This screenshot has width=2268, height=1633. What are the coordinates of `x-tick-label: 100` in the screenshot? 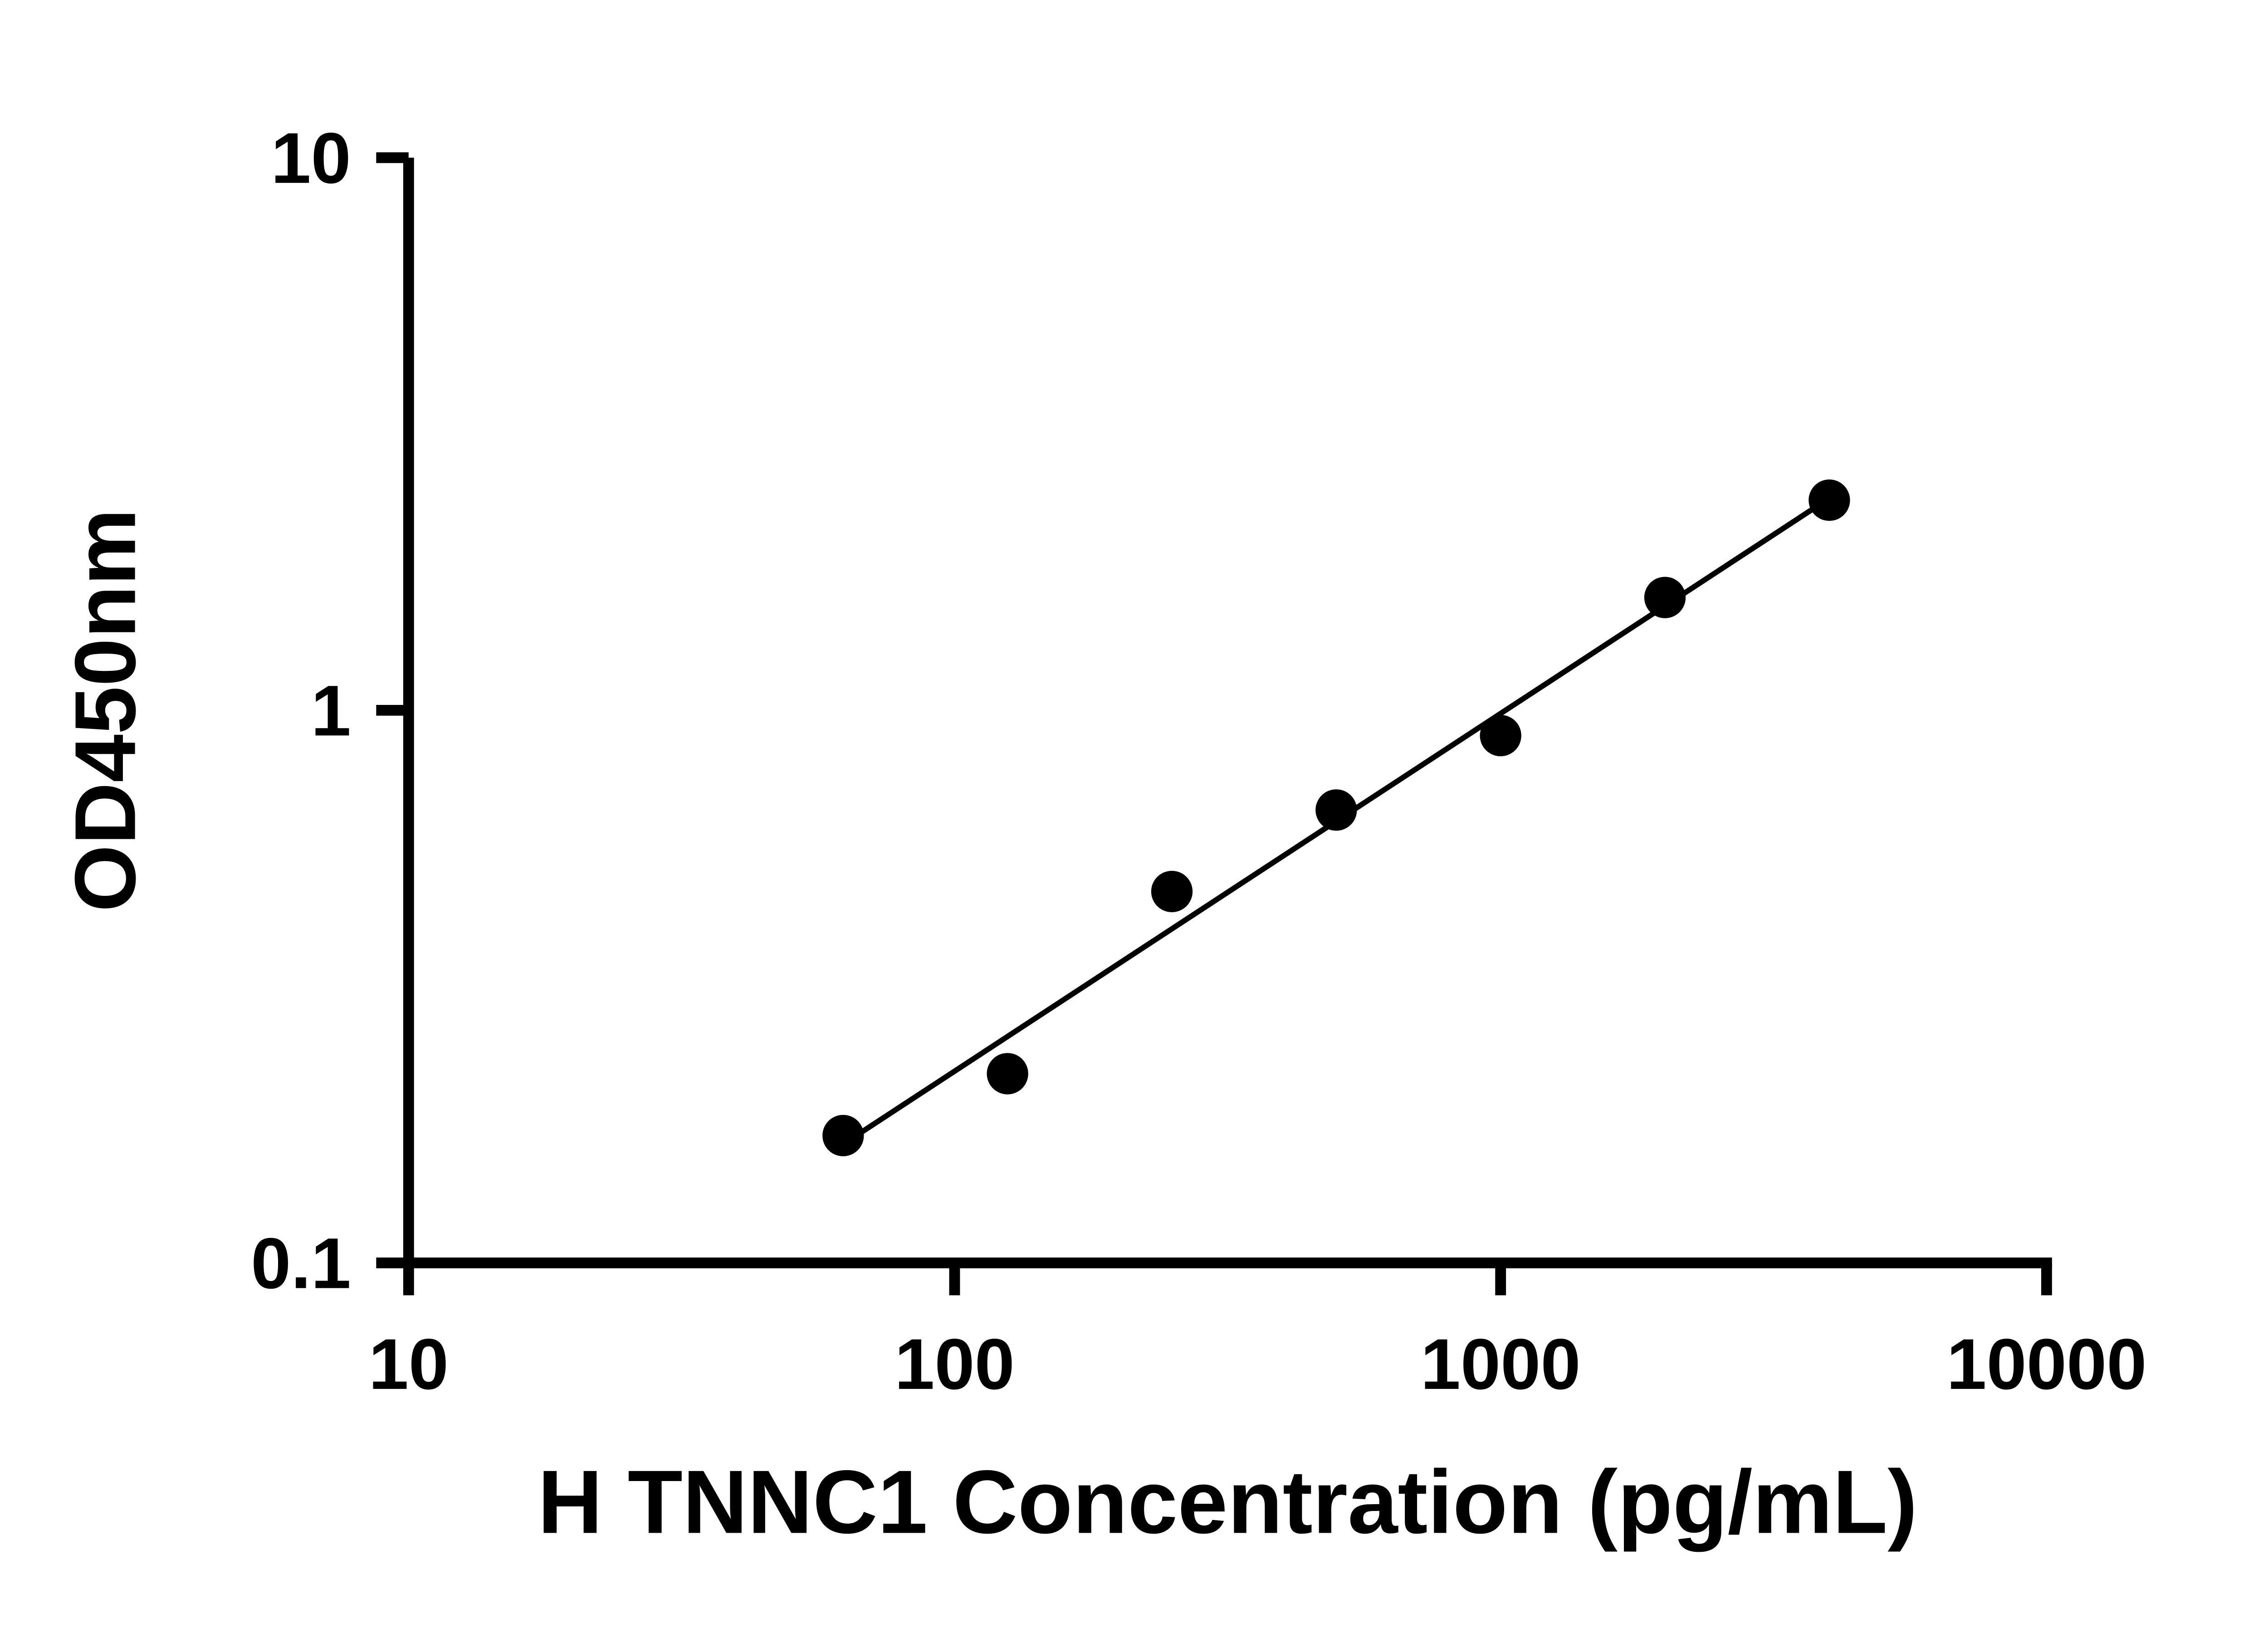 It's located at (955, 1364).